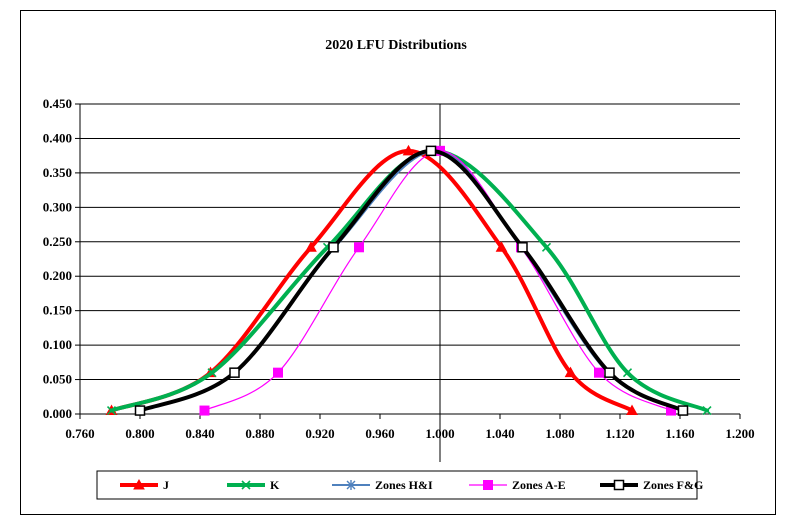  Describe the element at coordinates (275, 485) in the screenshot. I see `legend-label: K` at that location.